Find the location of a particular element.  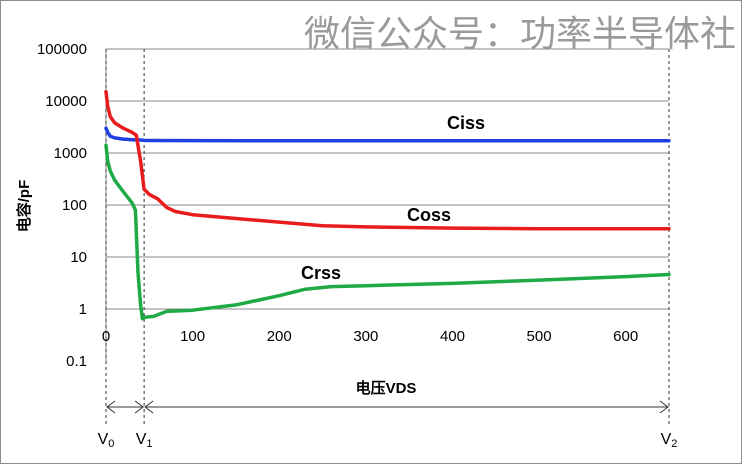

series-line-ciss is located at coordinates (387, 134).